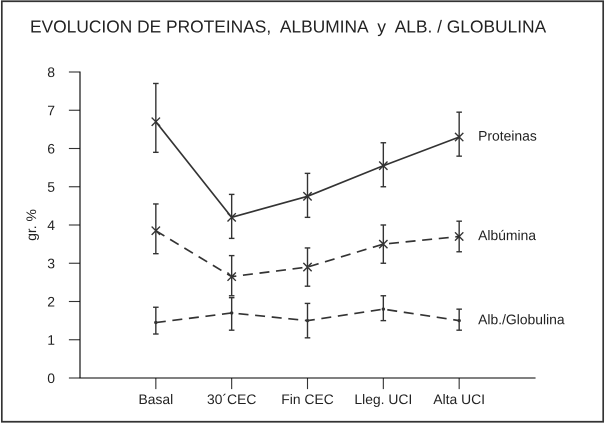 The width and height of the screenshot is (605, 423). Describe the element at coordinates (51, 378) in the screenshot. I see `y-tick-label: 0` at that location.